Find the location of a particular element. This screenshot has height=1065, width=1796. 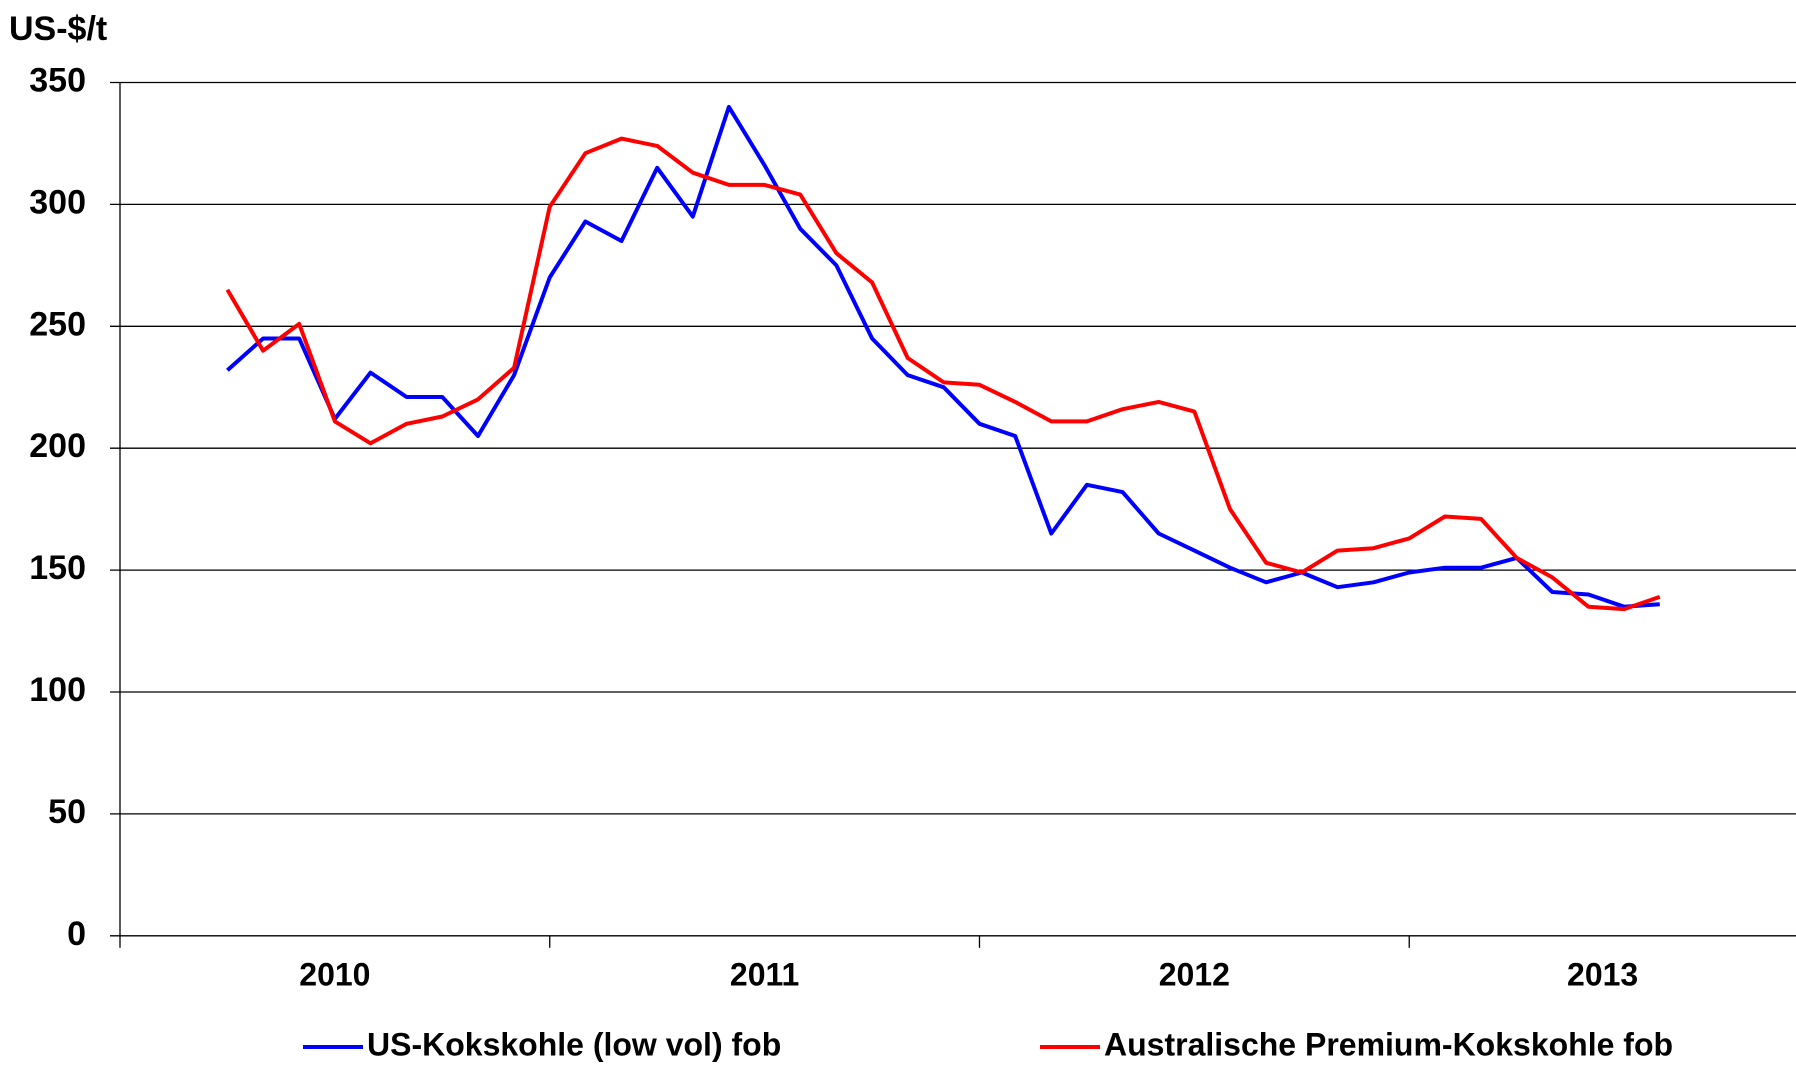

x-tick-label: 2011 is located at coordinates (764, 974).